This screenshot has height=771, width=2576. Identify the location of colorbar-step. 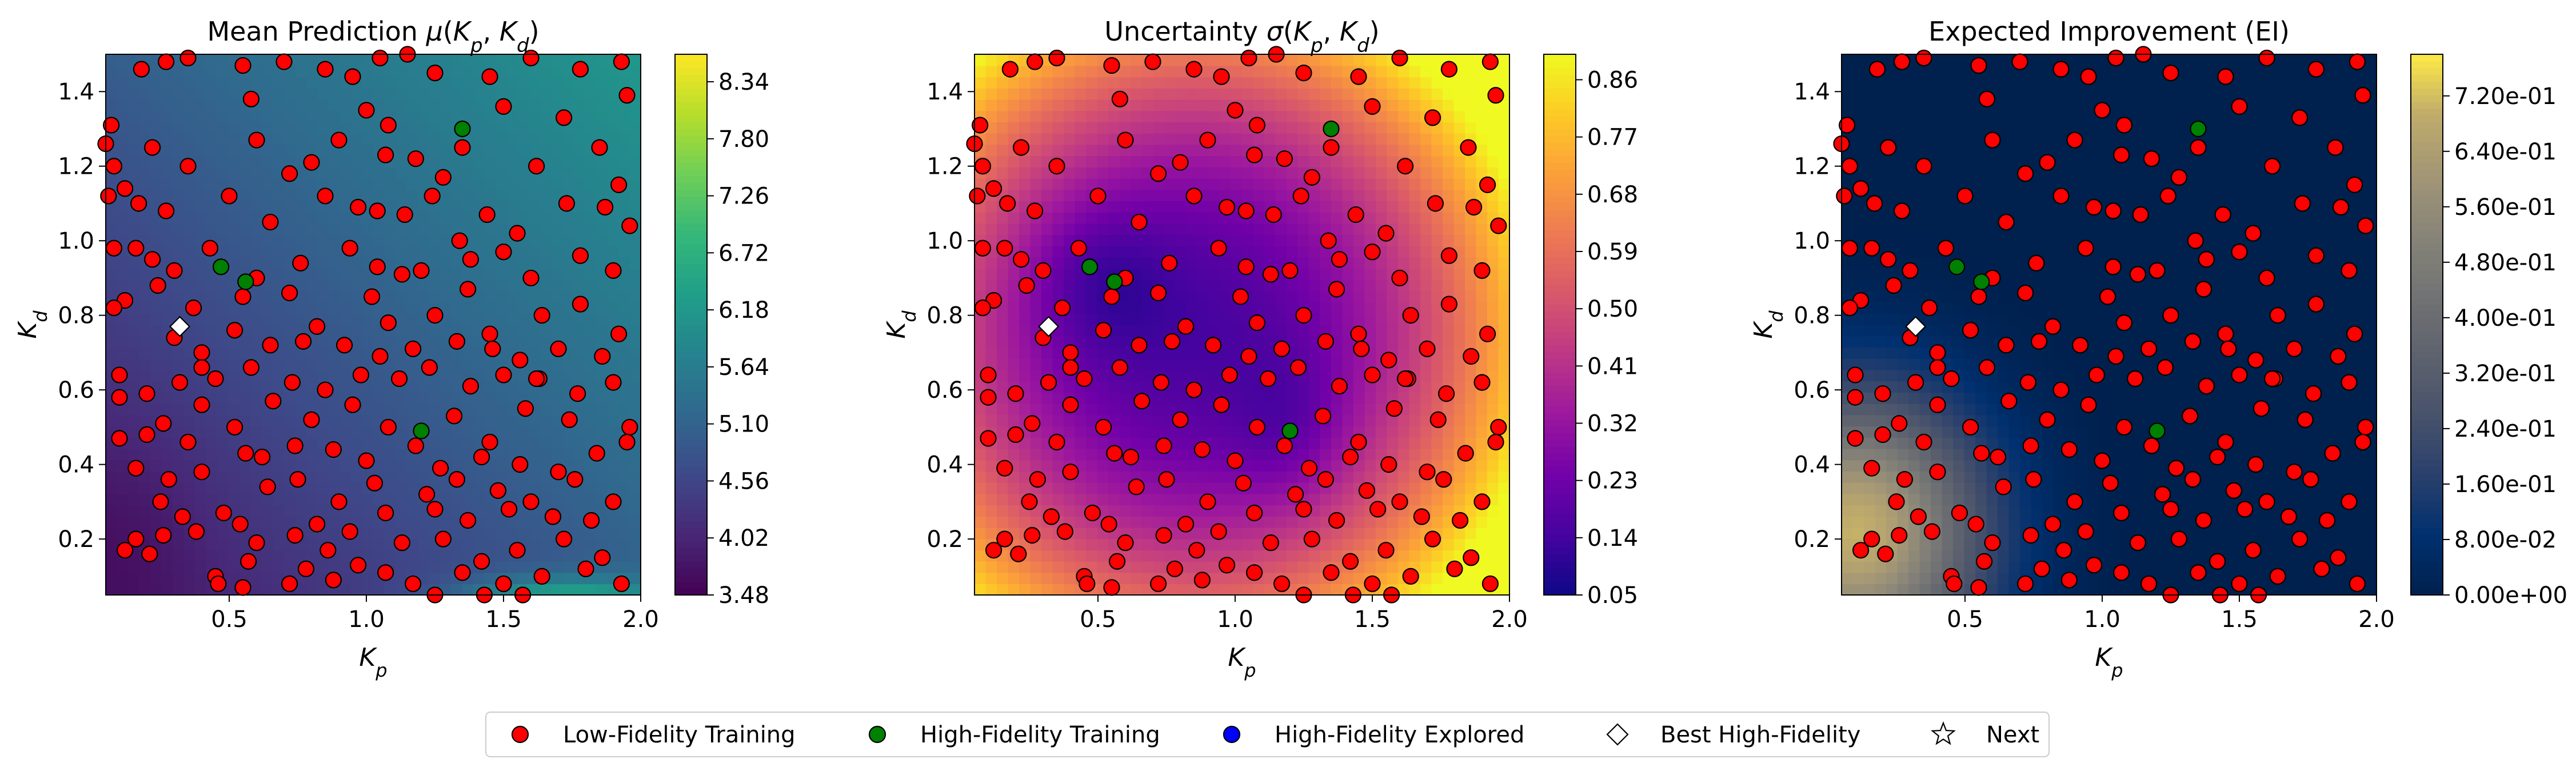
(691, 572).